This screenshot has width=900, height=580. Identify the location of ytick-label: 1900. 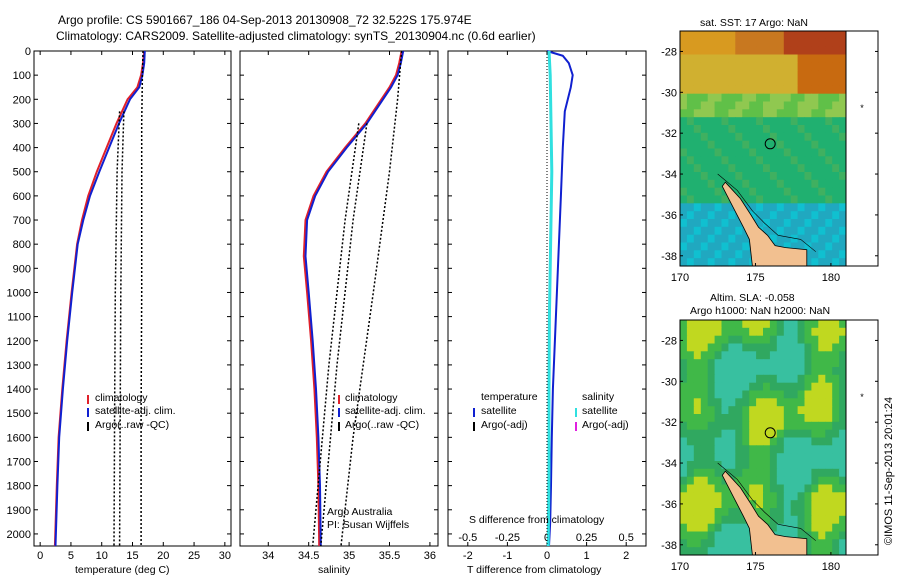
(19, 511).